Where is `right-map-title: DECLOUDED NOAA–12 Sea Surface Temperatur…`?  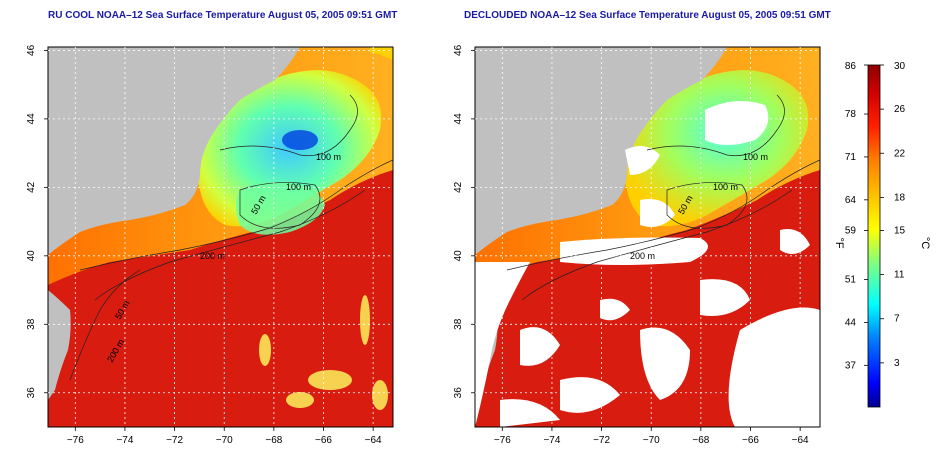 right-map-title: DECLOUDED NOAA–12 Sea Surface Temperatur… is located at coordinates (647, 15).